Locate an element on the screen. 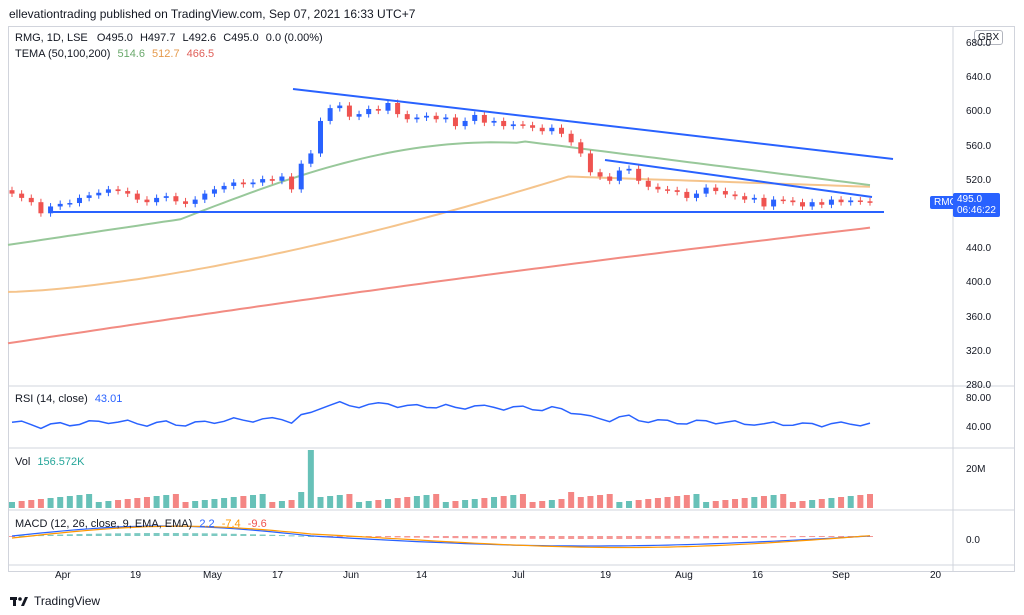  rsi-legend: RSI (14, close) 43.01 is located at coordinates (68, 399).